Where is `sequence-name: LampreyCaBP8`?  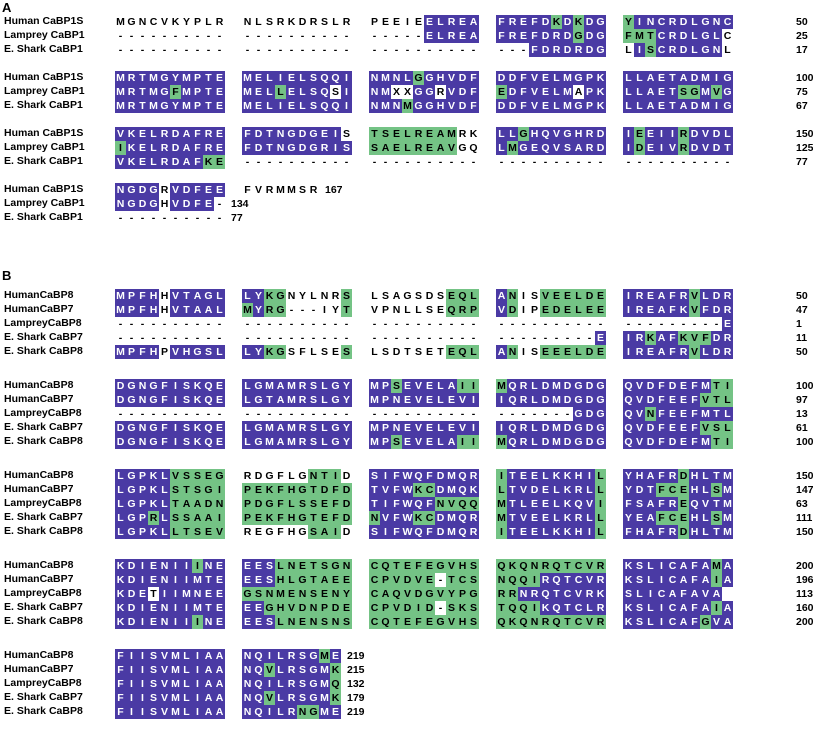 sequence-name: LampreyCaBP8 is located at coordinates (43, 683).